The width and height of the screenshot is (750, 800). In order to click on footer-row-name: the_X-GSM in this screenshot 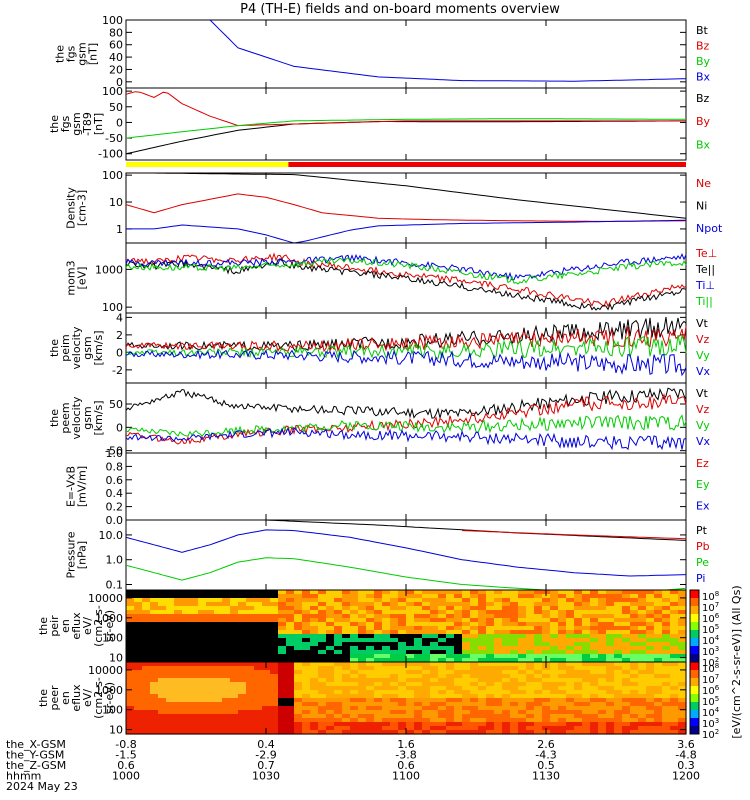, I will do `click(36, 744)`.